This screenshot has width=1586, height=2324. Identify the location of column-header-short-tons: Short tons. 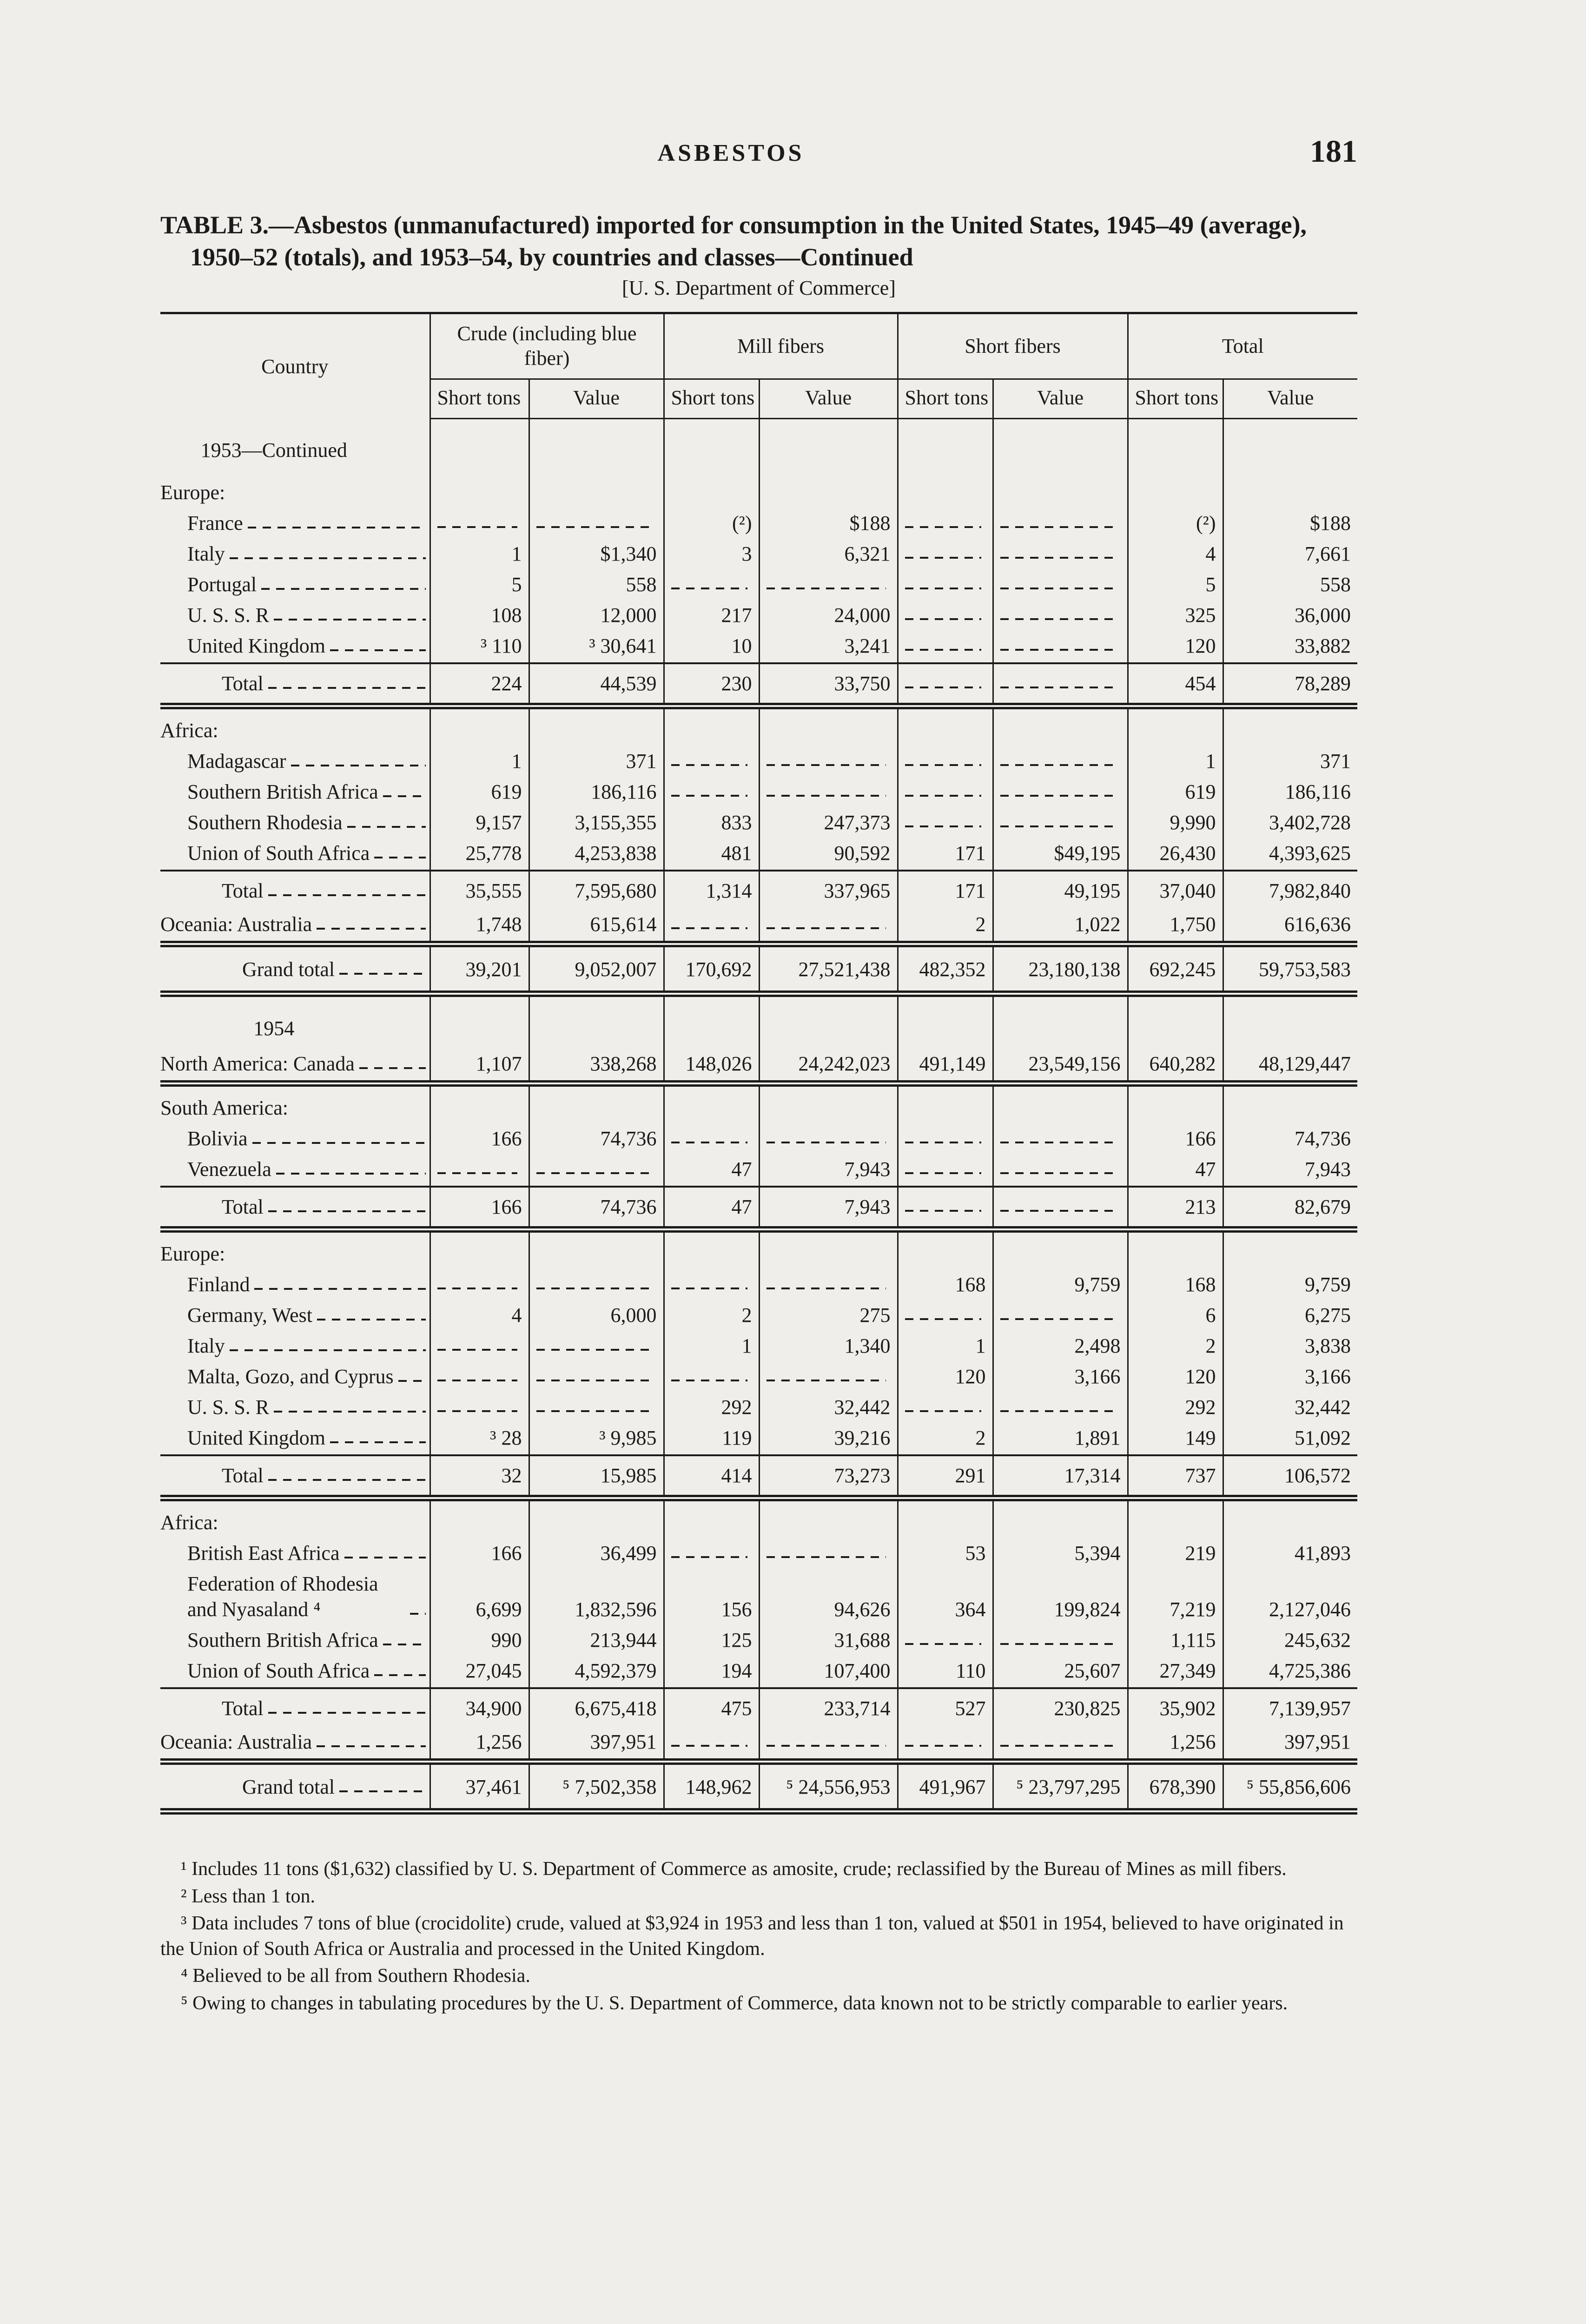
(711, 399).